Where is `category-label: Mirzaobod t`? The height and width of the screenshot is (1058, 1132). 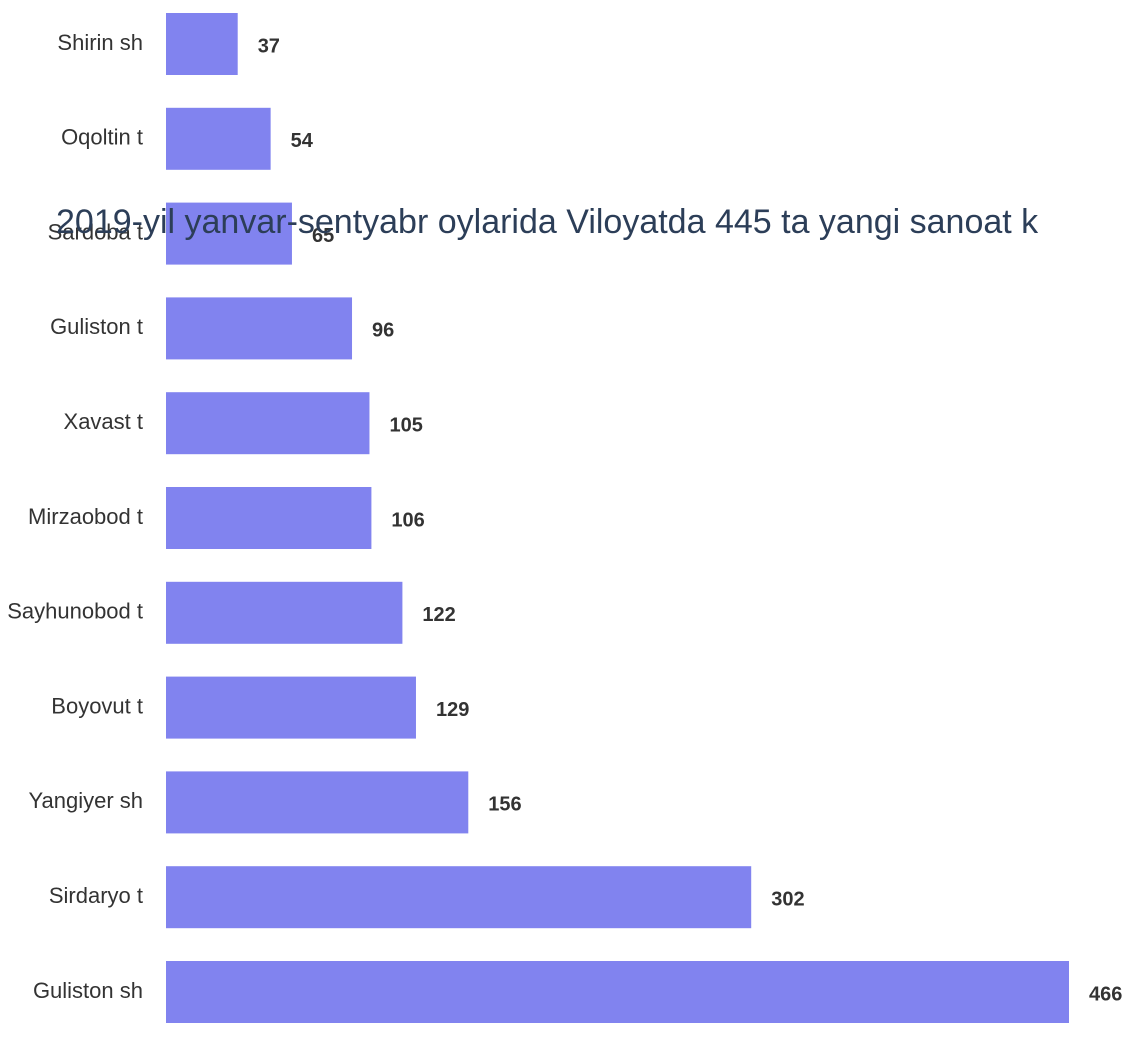
category-label: Mirzaobod t is located at coordinates (85, 516).